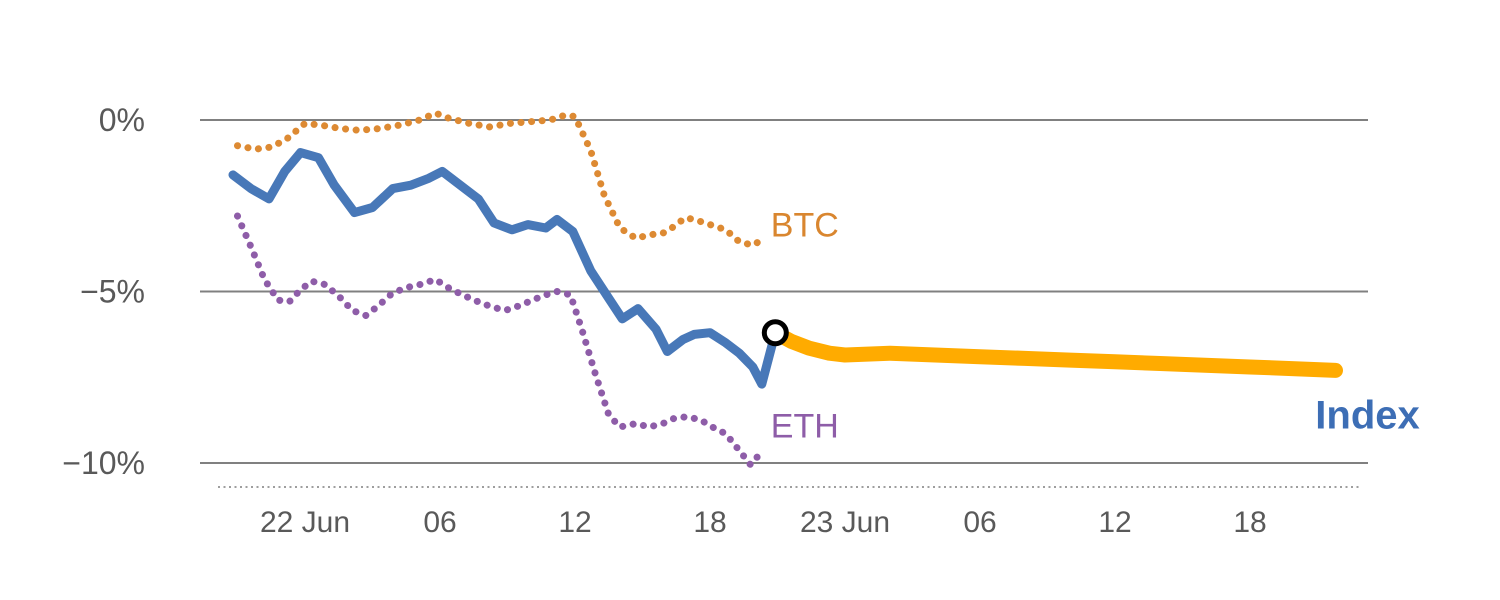  What do you see at coordinates (775, 333) in the screenshot?
I see `marker-current-point` at bounding box center [775, 333].